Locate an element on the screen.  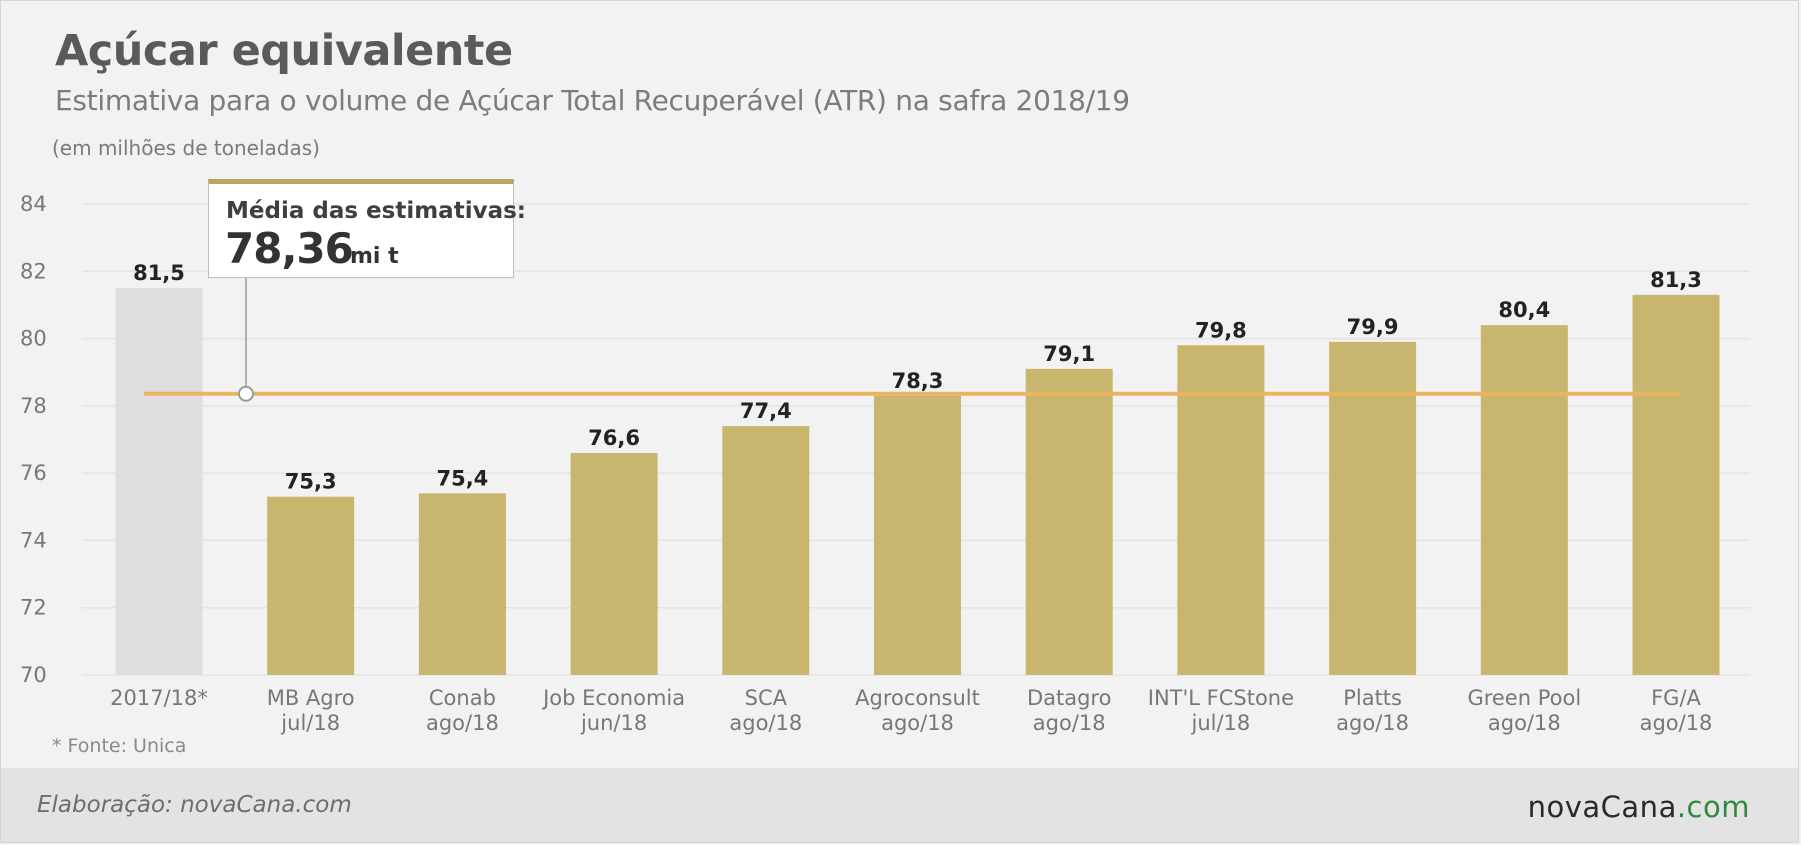
average-marker is located at coordinates (246, 393).